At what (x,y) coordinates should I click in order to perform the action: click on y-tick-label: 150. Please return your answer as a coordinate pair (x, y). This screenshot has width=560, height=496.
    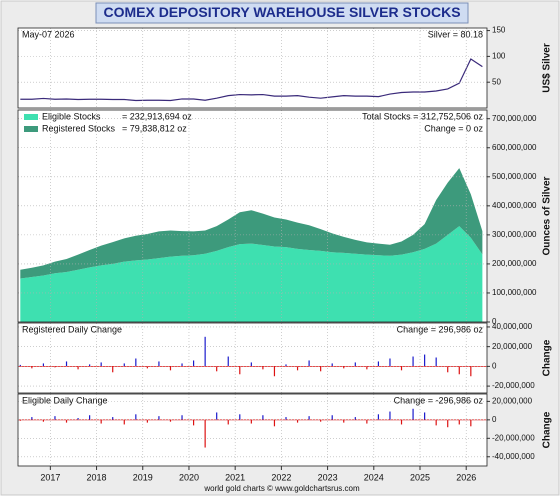
    Looking at the image, I should click on (499, 30).